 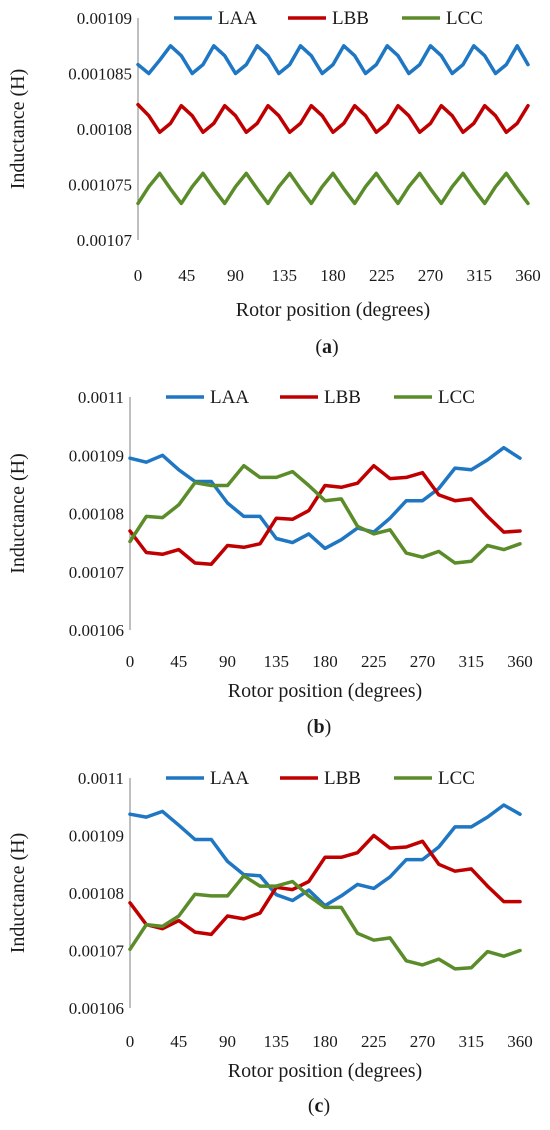 What do you see at coordinates (100, 74) in the screenshot?
I see `y-tick-label: 0.001085` at bounding box center [100, 74].